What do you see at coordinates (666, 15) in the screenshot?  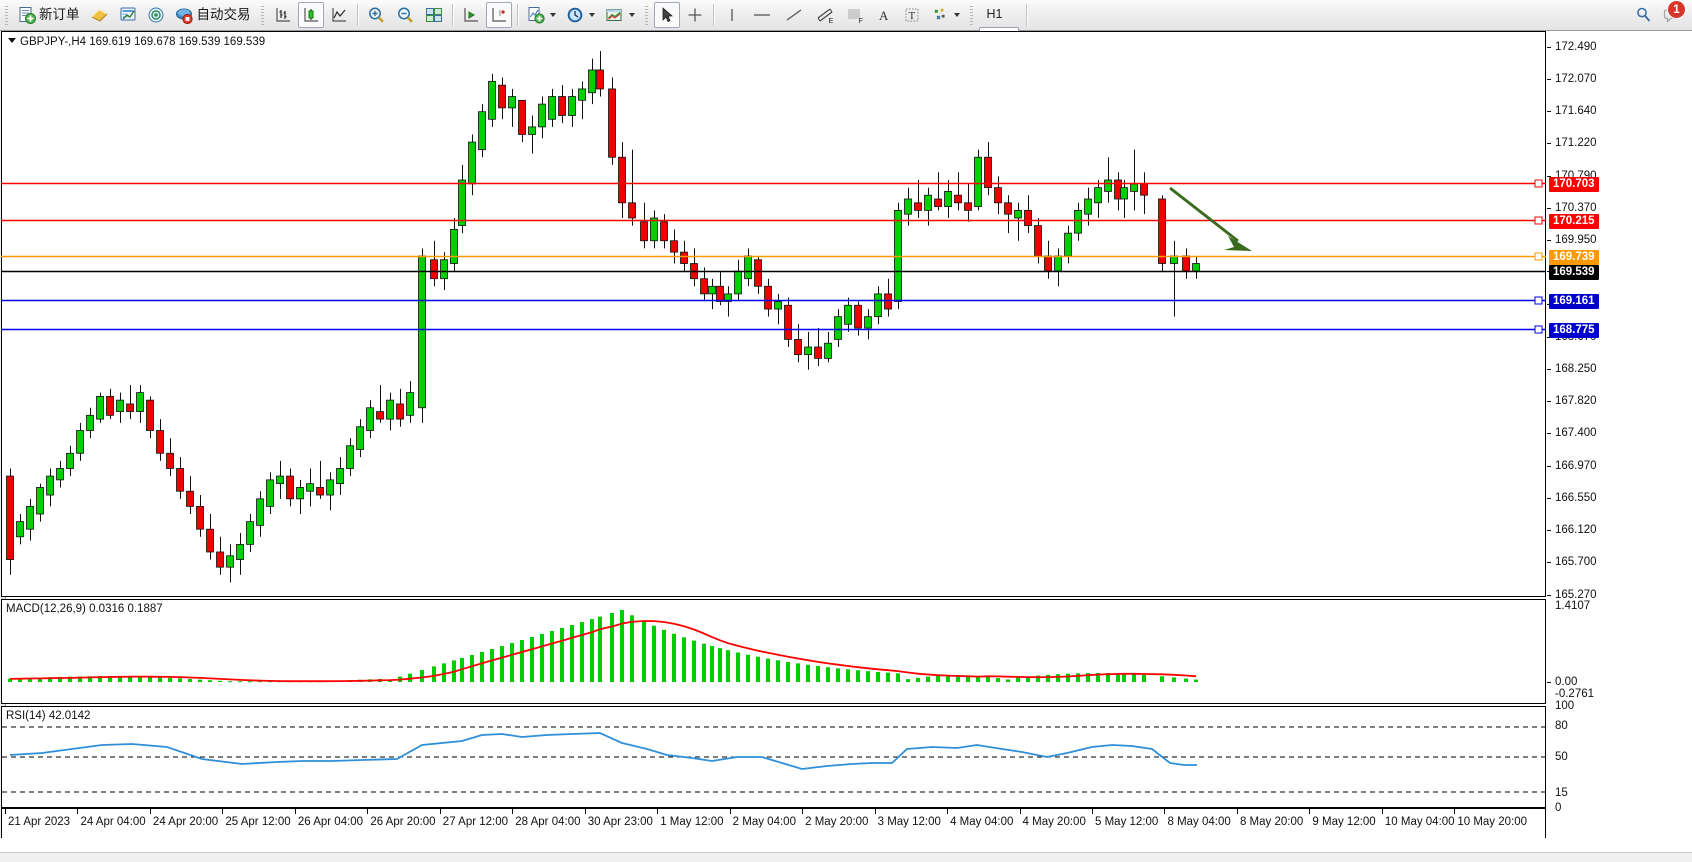 I see `cursor-button` at bounding box center [666, 15].